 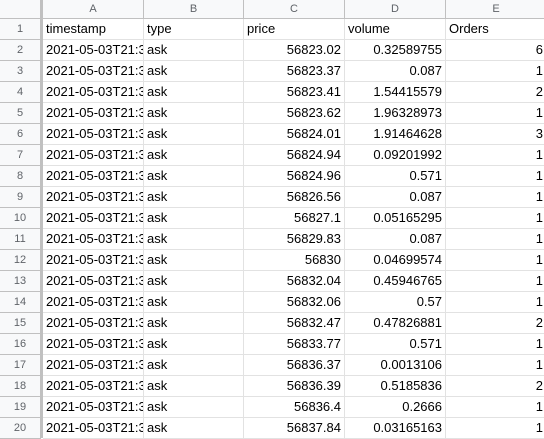 What do you see at coordinates (20, 365) in the screenshot?
I see `row-header: 17` at bounding box center [20, 365].